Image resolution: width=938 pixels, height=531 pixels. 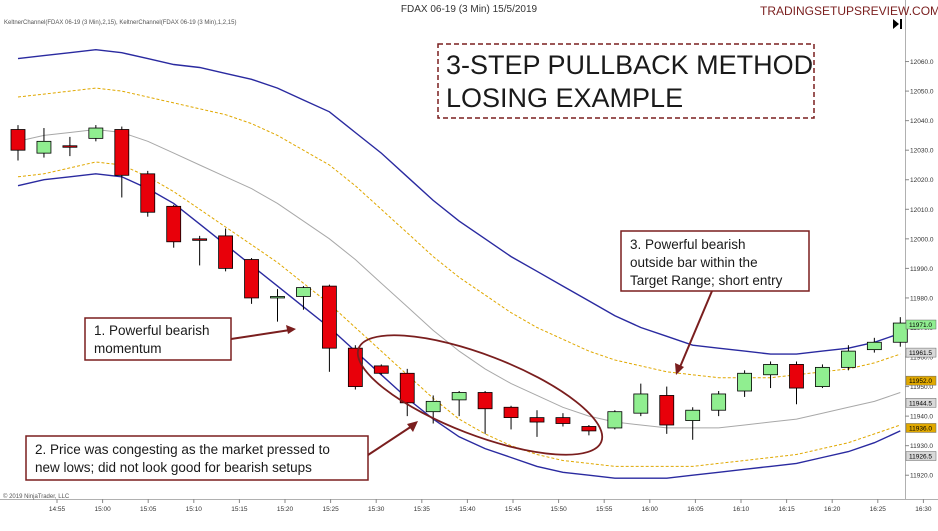 I want to click on y-tick-label: 12010.0, so click(x=922, y=210).